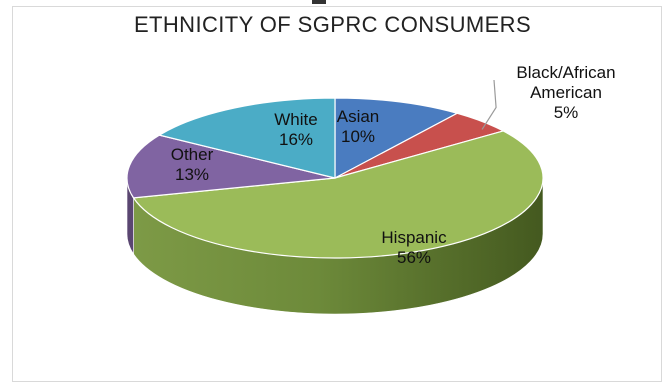 The height and width of the screenshot is (385, 665). I want to click on slice-label-text: White, so click(295, 119).